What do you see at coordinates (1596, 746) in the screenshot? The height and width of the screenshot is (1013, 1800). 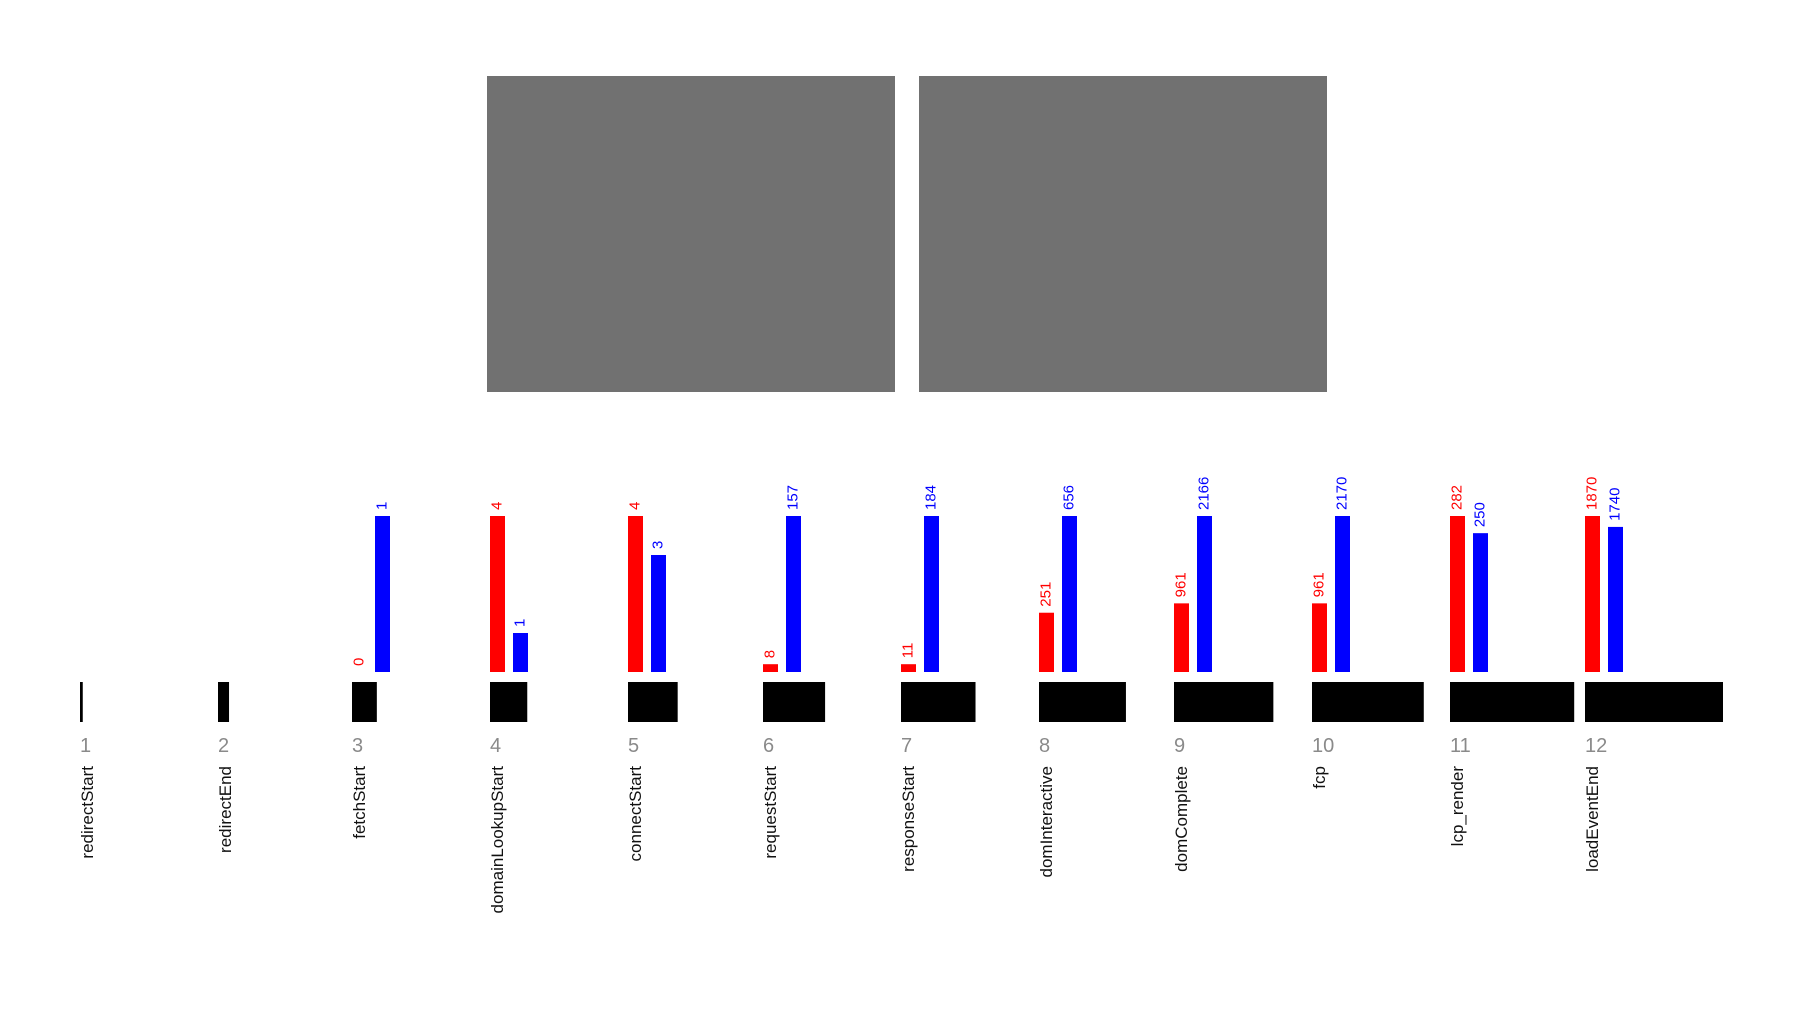 I see `index-label-loadEventEnd: 12` at bounding box center [1596, 746].